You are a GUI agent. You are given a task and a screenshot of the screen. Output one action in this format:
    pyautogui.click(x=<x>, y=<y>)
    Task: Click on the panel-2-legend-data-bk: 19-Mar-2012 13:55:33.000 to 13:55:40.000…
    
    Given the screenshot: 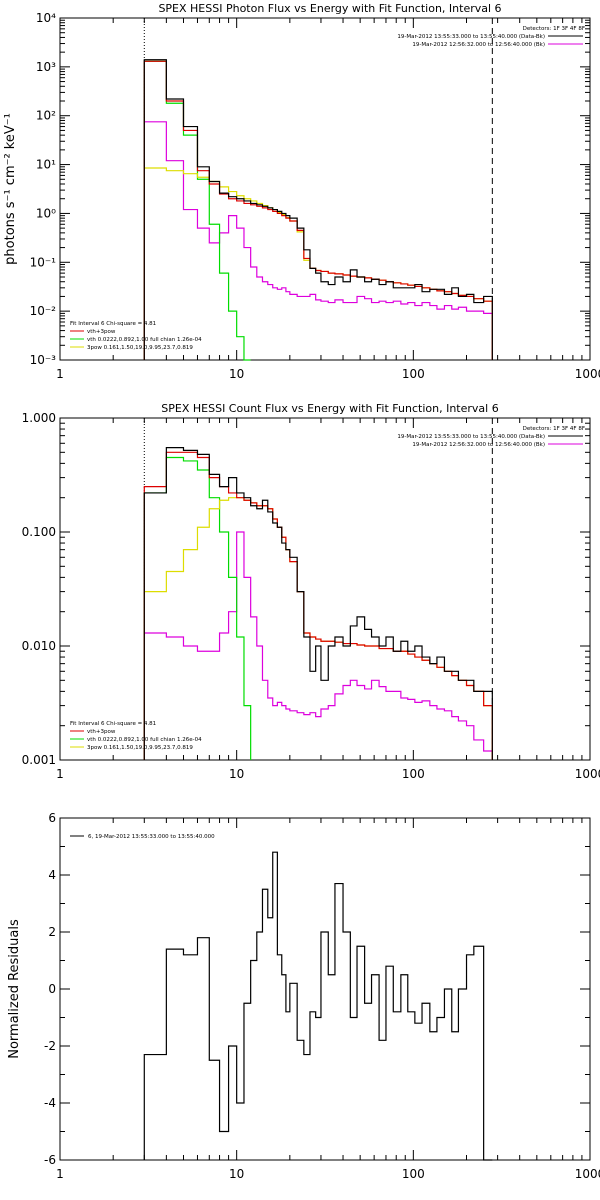 What is the action you would take?
    pyautogui.click(x=471, y=437)
    